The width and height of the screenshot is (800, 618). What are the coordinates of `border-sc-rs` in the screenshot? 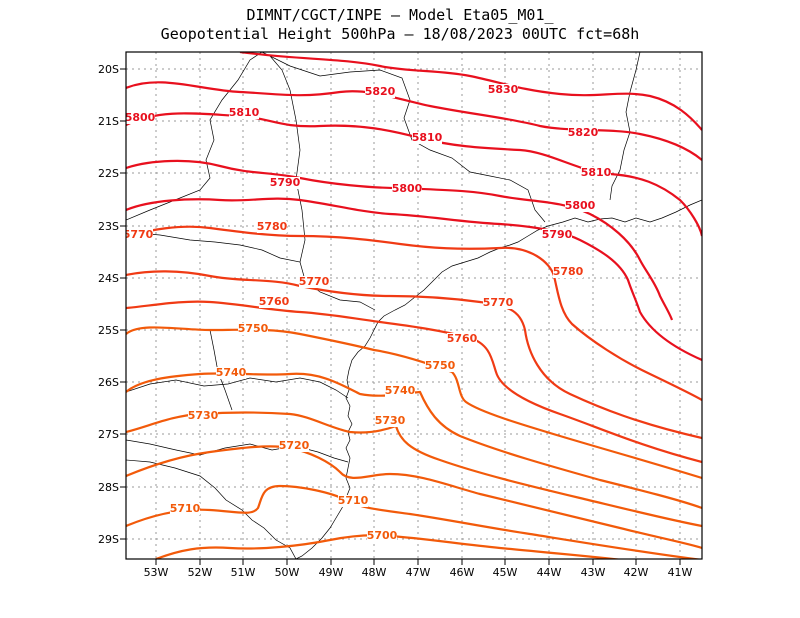 It's located at (237, 451).